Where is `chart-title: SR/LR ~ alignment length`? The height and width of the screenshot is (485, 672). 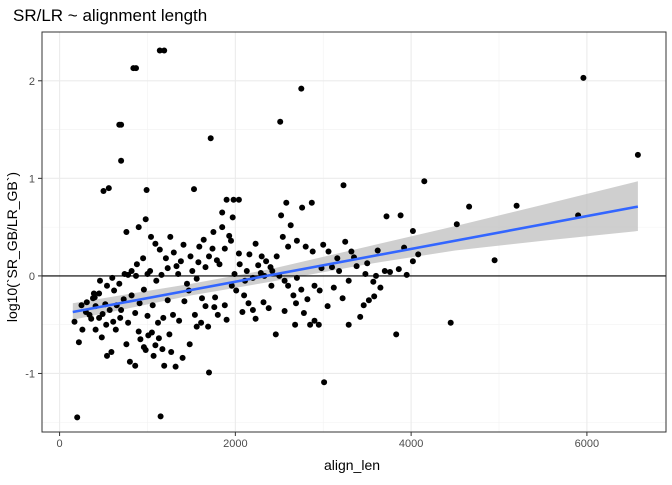
chart-title: SR/LR ~ alignment length is located at coordinates (110, 15).